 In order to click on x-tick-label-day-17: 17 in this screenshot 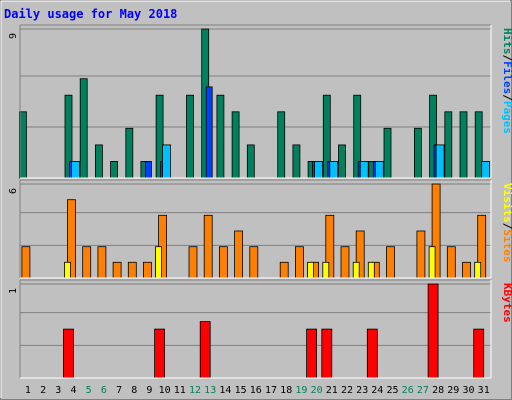, I will do `click(271, 390)`.